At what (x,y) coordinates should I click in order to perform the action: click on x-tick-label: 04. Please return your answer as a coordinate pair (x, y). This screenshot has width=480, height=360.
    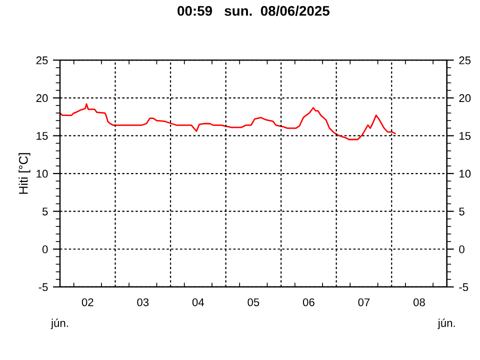
    Looking at the image, I should click on (198, 302).